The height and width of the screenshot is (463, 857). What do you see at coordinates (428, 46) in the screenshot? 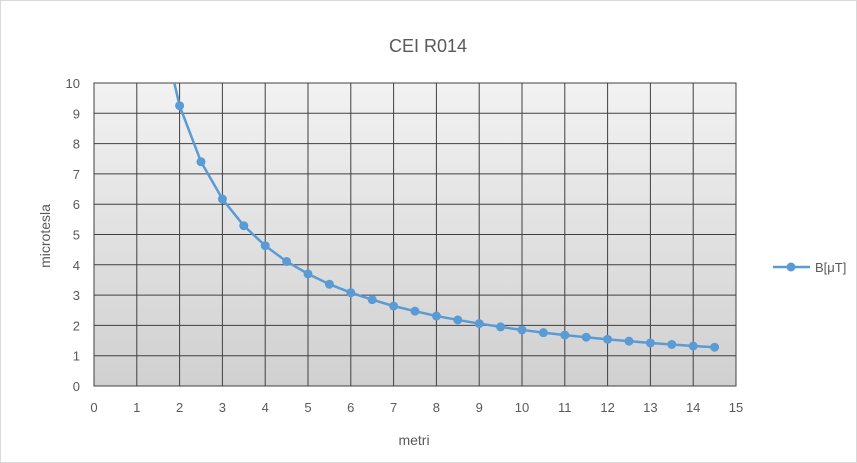
I see `chart-title: CEI R014` at bounding box center [428, 46].